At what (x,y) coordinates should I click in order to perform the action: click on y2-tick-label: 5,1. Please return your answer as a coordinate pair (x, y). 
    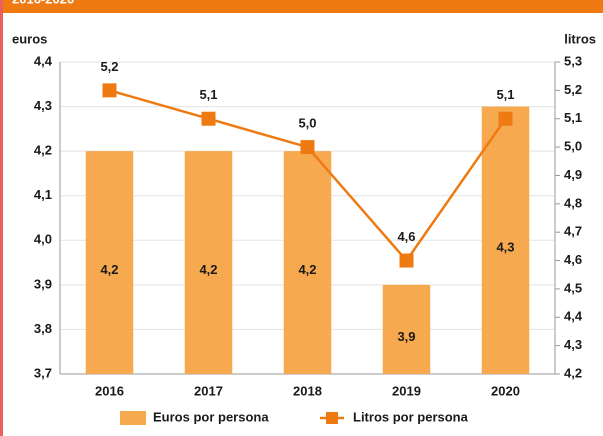
    Looking at the image, I should click on (573, 117).